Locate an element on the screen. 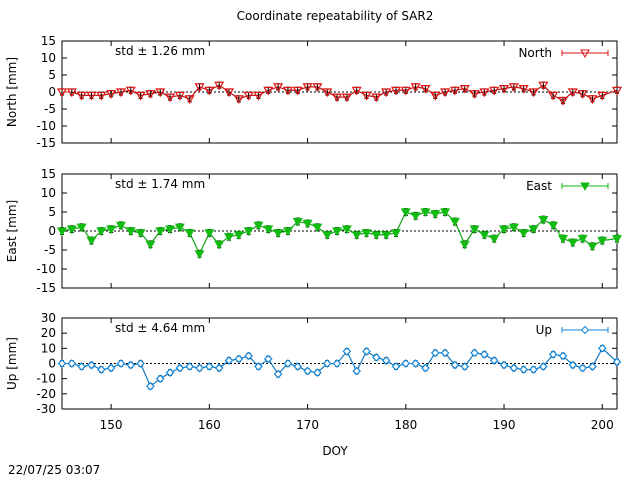  y-tick-label: 15 is located at coordinates (48, 41).